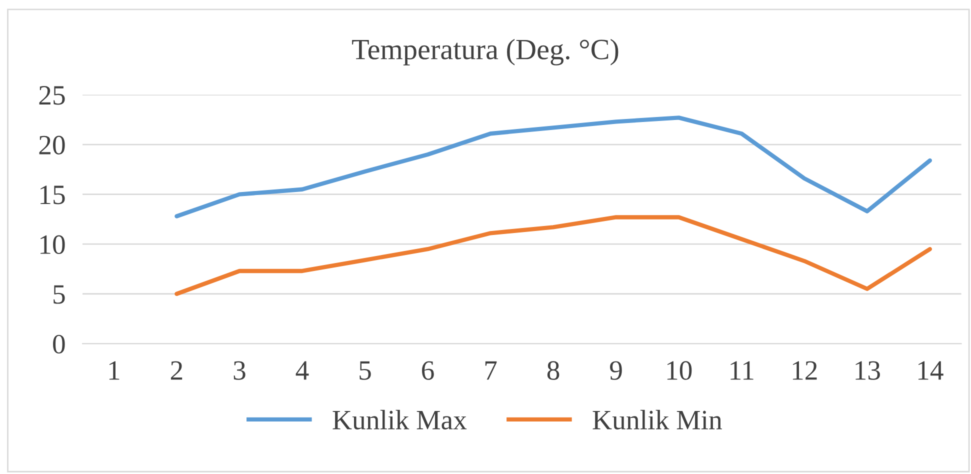 The image size is (971, 474). Describe the element at coordinates (52, 195) in the screenshot. I see `y-tick-label: 15` at that location.